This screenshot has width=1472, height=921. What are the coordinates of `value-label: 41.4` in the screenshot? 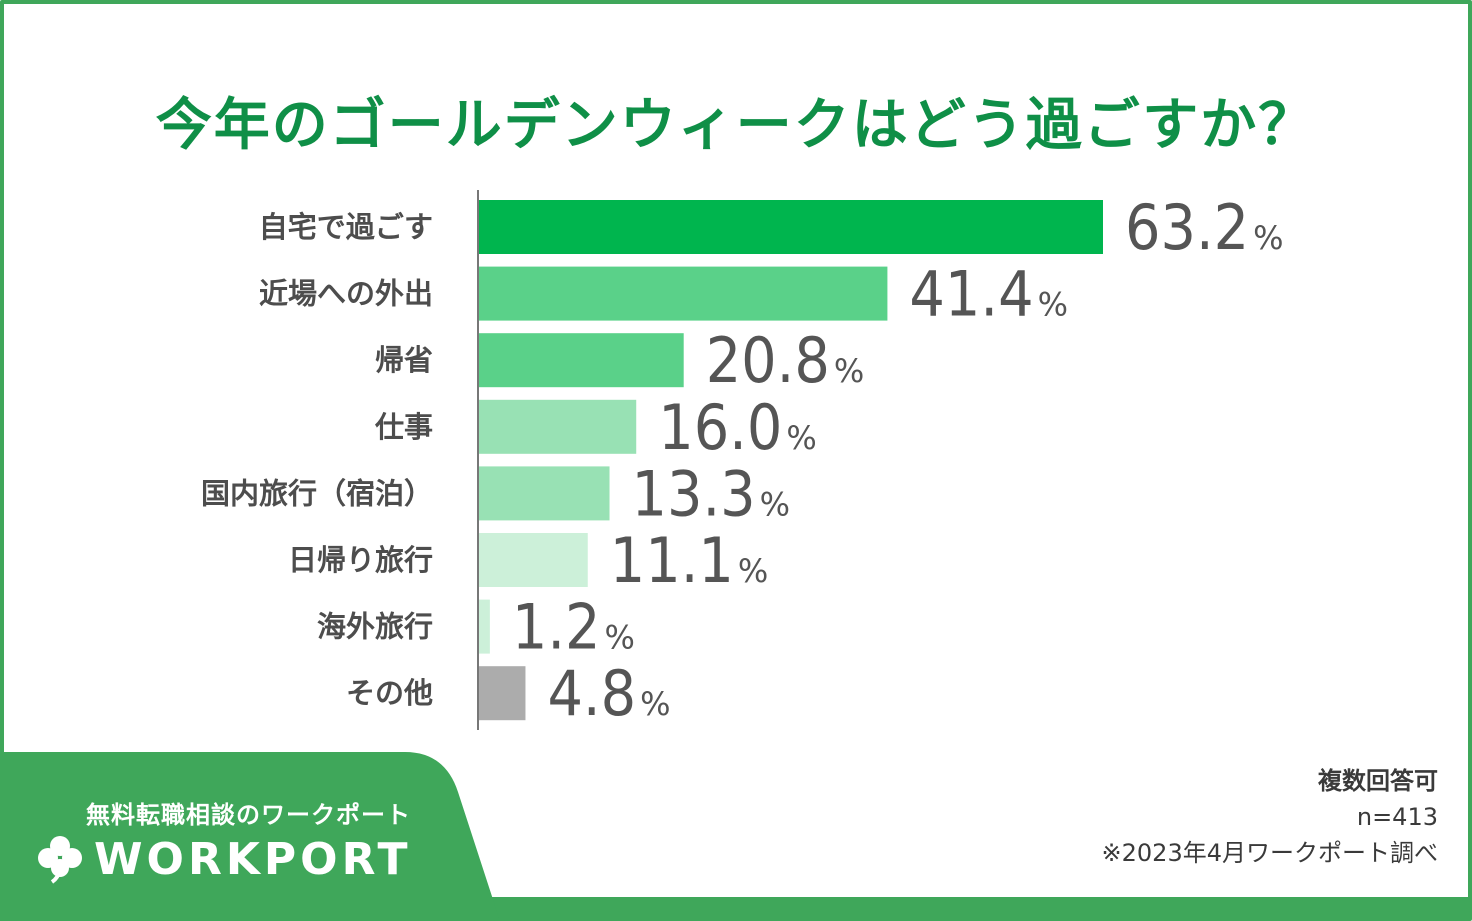 It's located at (971, 294).